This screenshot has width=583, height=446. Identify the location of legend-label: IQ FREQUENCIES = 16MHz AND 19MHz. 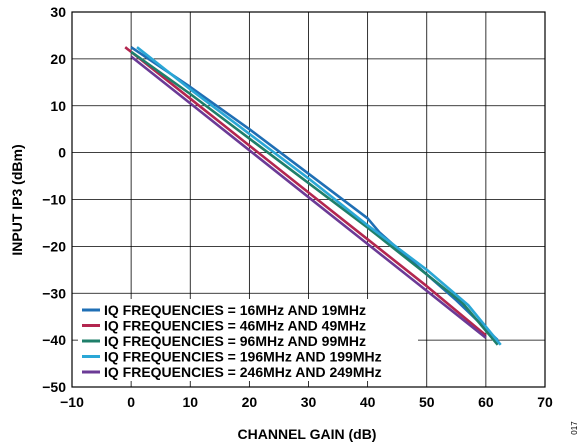
(235, 310).